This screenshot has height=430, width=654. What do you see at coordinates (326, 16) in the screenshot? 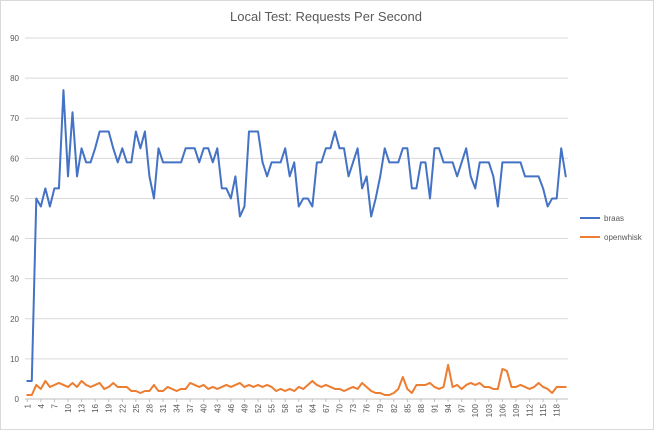
I see `chart-title: Local Test: Requests Per Second` at bounding box center [326, 16].